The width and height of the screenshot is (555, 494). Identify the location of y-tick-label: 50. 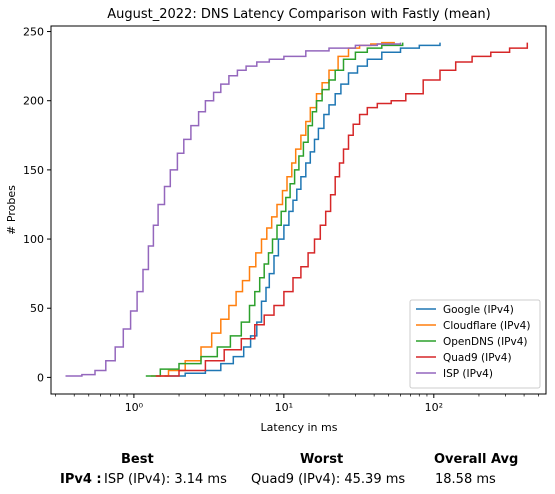
(37, 308).